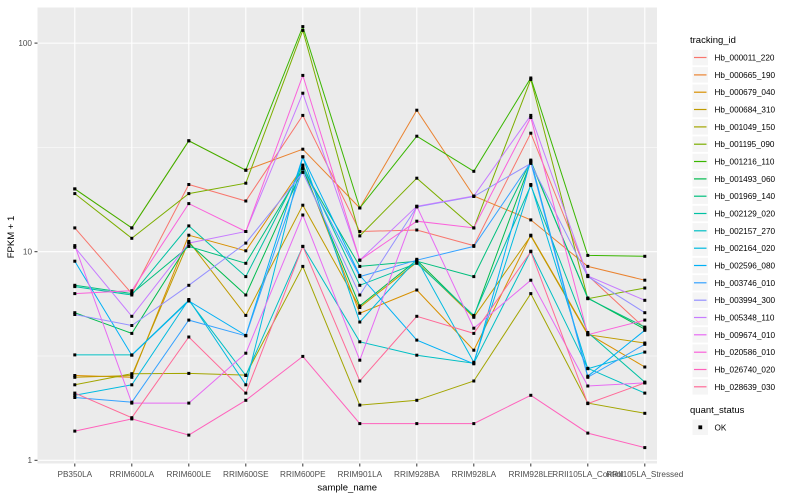 Image resolution: width=800 pixels, height=500 pixels. I want to click on legend-entry-label: Hb_000679_040, so click(745, 92).